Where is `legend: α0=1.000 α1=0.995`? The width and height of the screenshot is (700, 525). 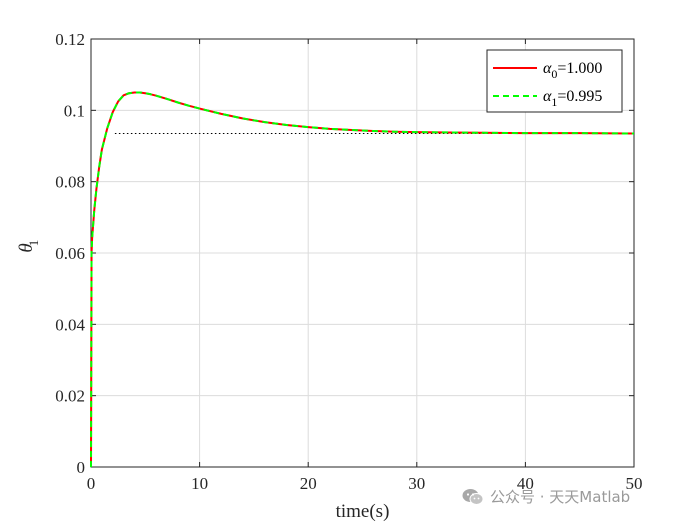
legend: α0=1.000 α1=0.995 is located at coordinates (554, 81).